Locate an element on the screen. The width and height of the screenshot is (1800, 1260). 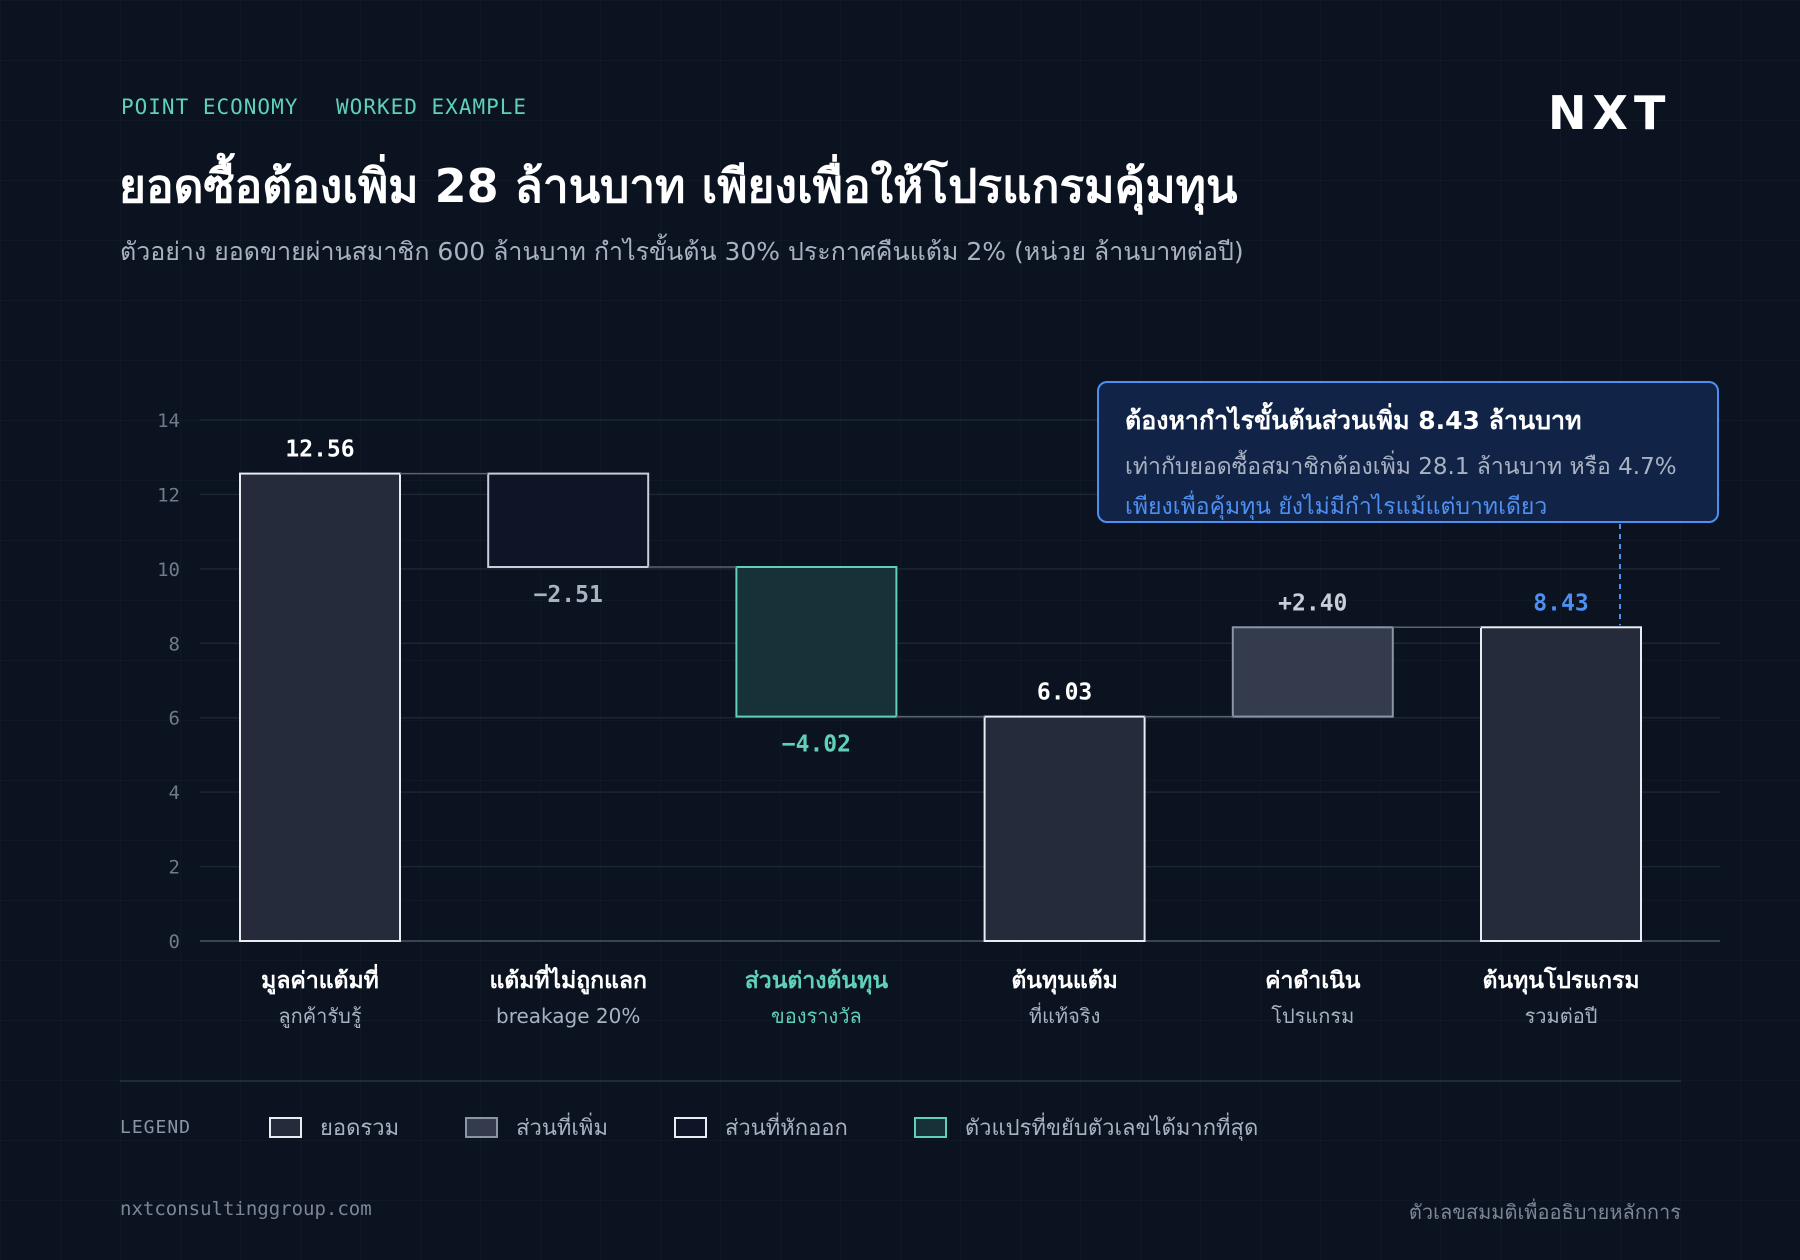
x-tick-label: แต้มที่ไม่ถูกแลก is located at coordinates (568, 979).